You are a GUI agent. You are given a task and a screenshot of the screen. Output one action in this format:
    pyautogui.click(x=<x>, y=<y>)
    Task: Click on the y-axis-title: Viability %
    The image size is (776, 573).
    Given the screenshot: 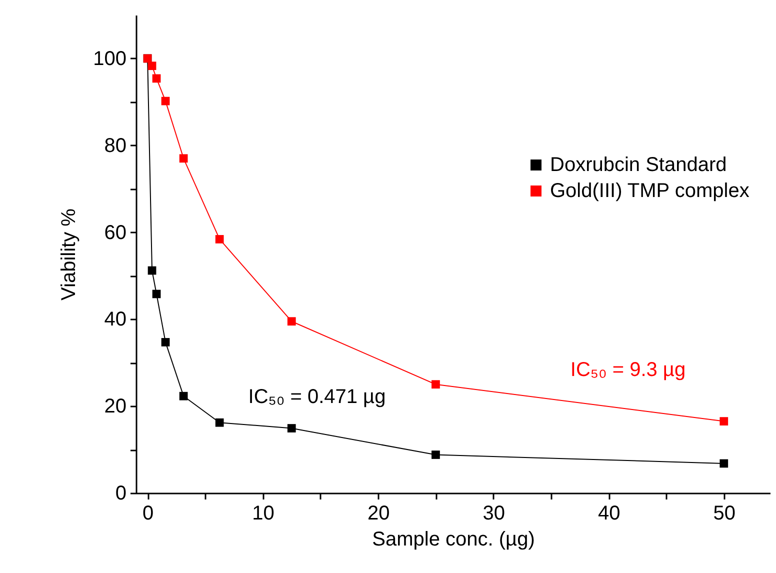 What is the action you would take?
    pyautogui.click(x=69, y=254)
    